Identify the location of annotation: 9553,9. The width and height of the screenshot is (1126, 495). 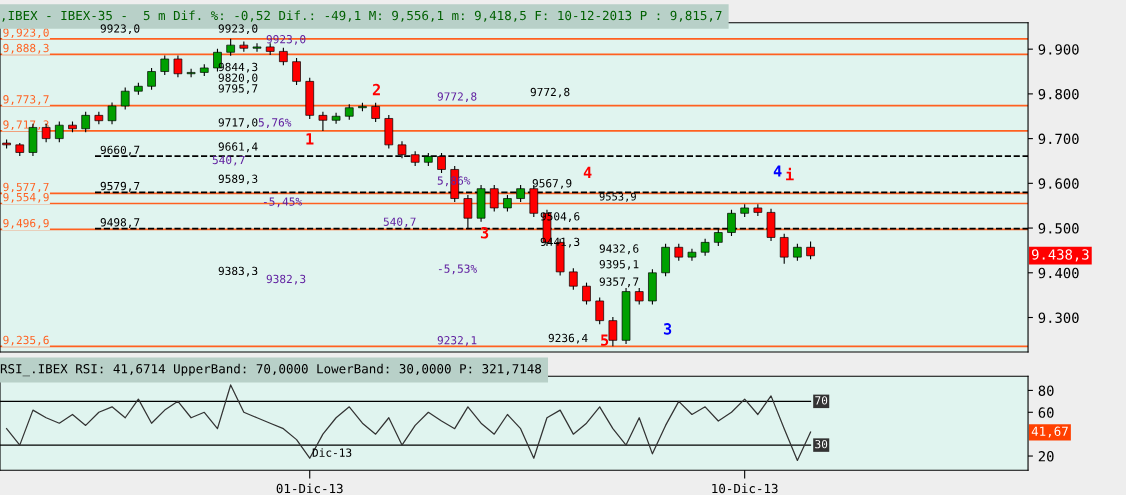
(617, 197).